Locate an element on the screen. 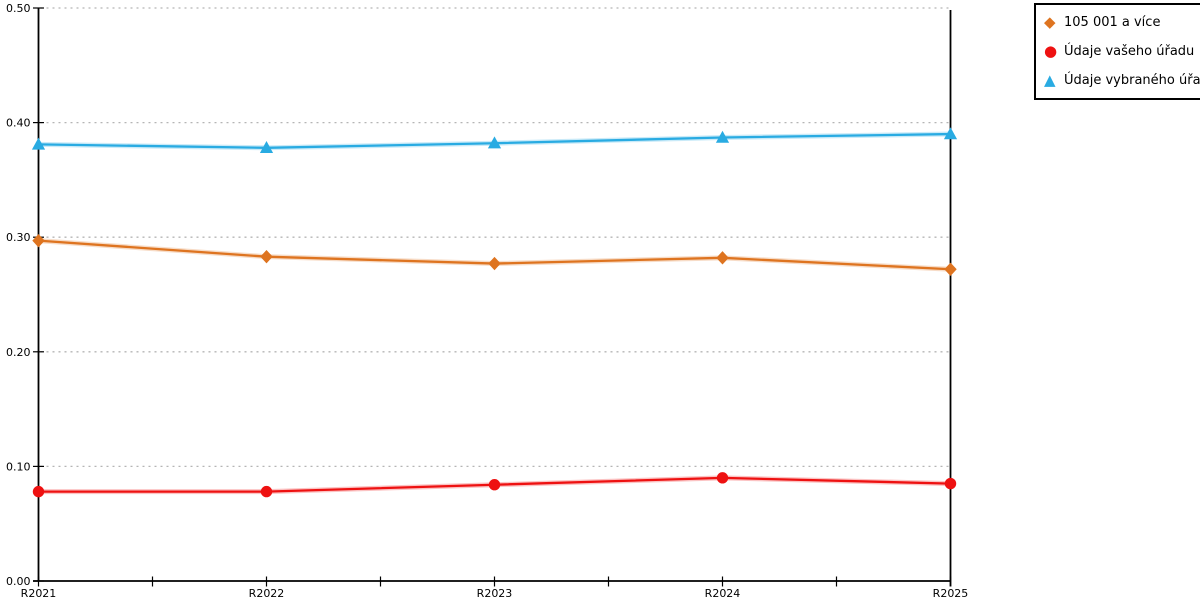  legend-item: ◆ 105 001 a více is located at coordinates (1122, 22).